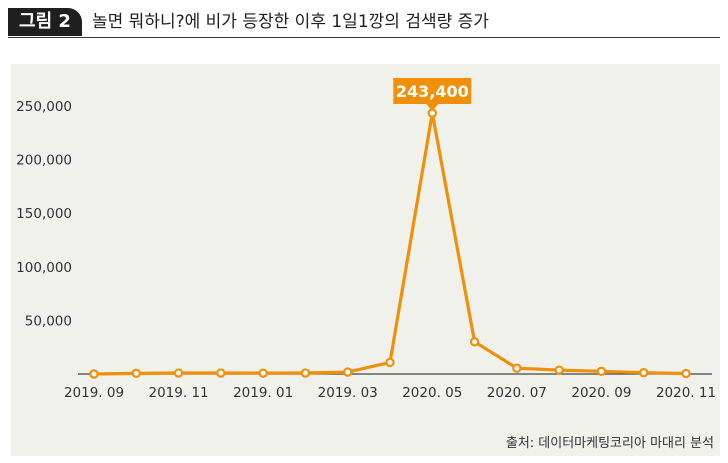 This screenshot has height=463, width=728. I want to click on x-tick-label: 2019. 09, so click(94, 393).